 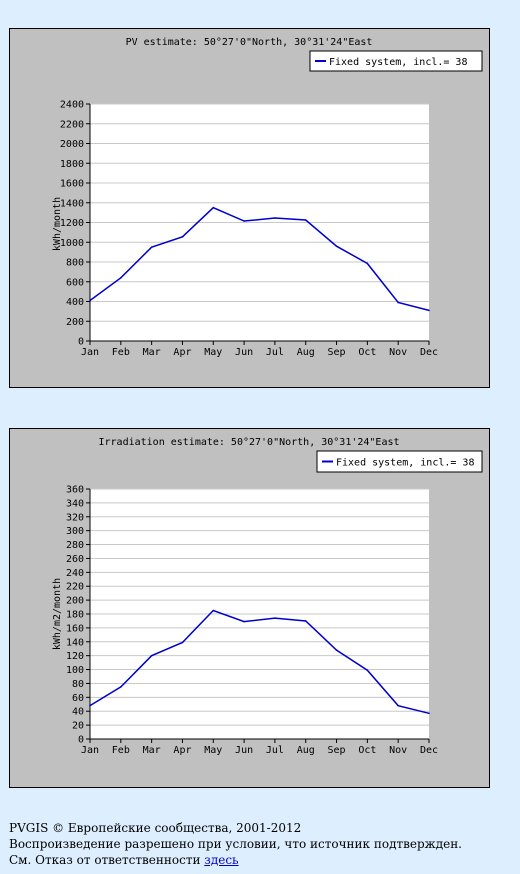 What do you see at coordinates (75, 656) in the screenshot?
I see `y-tick-label: 120` at bounding box center [75, 656].